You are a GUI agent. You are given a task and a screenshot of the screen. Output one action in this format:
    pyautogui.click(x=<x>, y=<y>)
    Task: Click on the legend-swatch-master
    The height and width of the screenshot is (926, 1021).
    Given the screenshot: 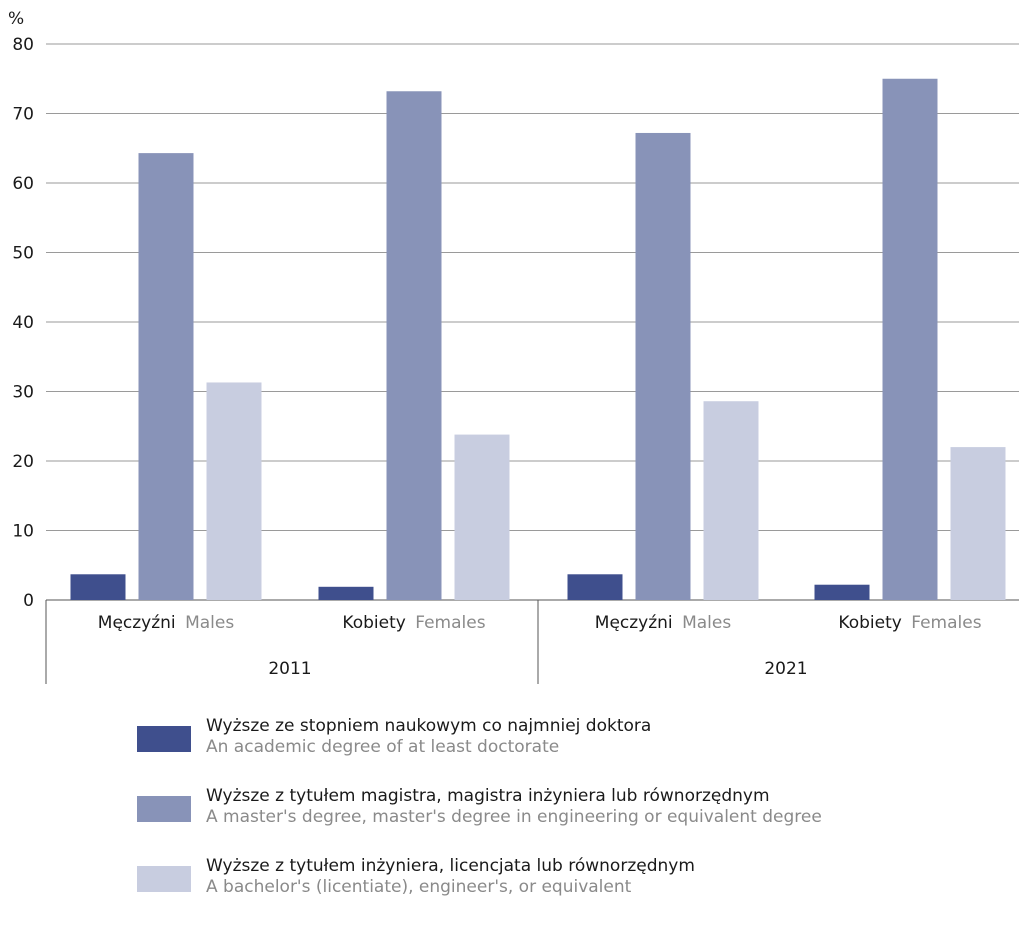 What is the action you would take?
    pyautogui.click(x=164, y=809)
    